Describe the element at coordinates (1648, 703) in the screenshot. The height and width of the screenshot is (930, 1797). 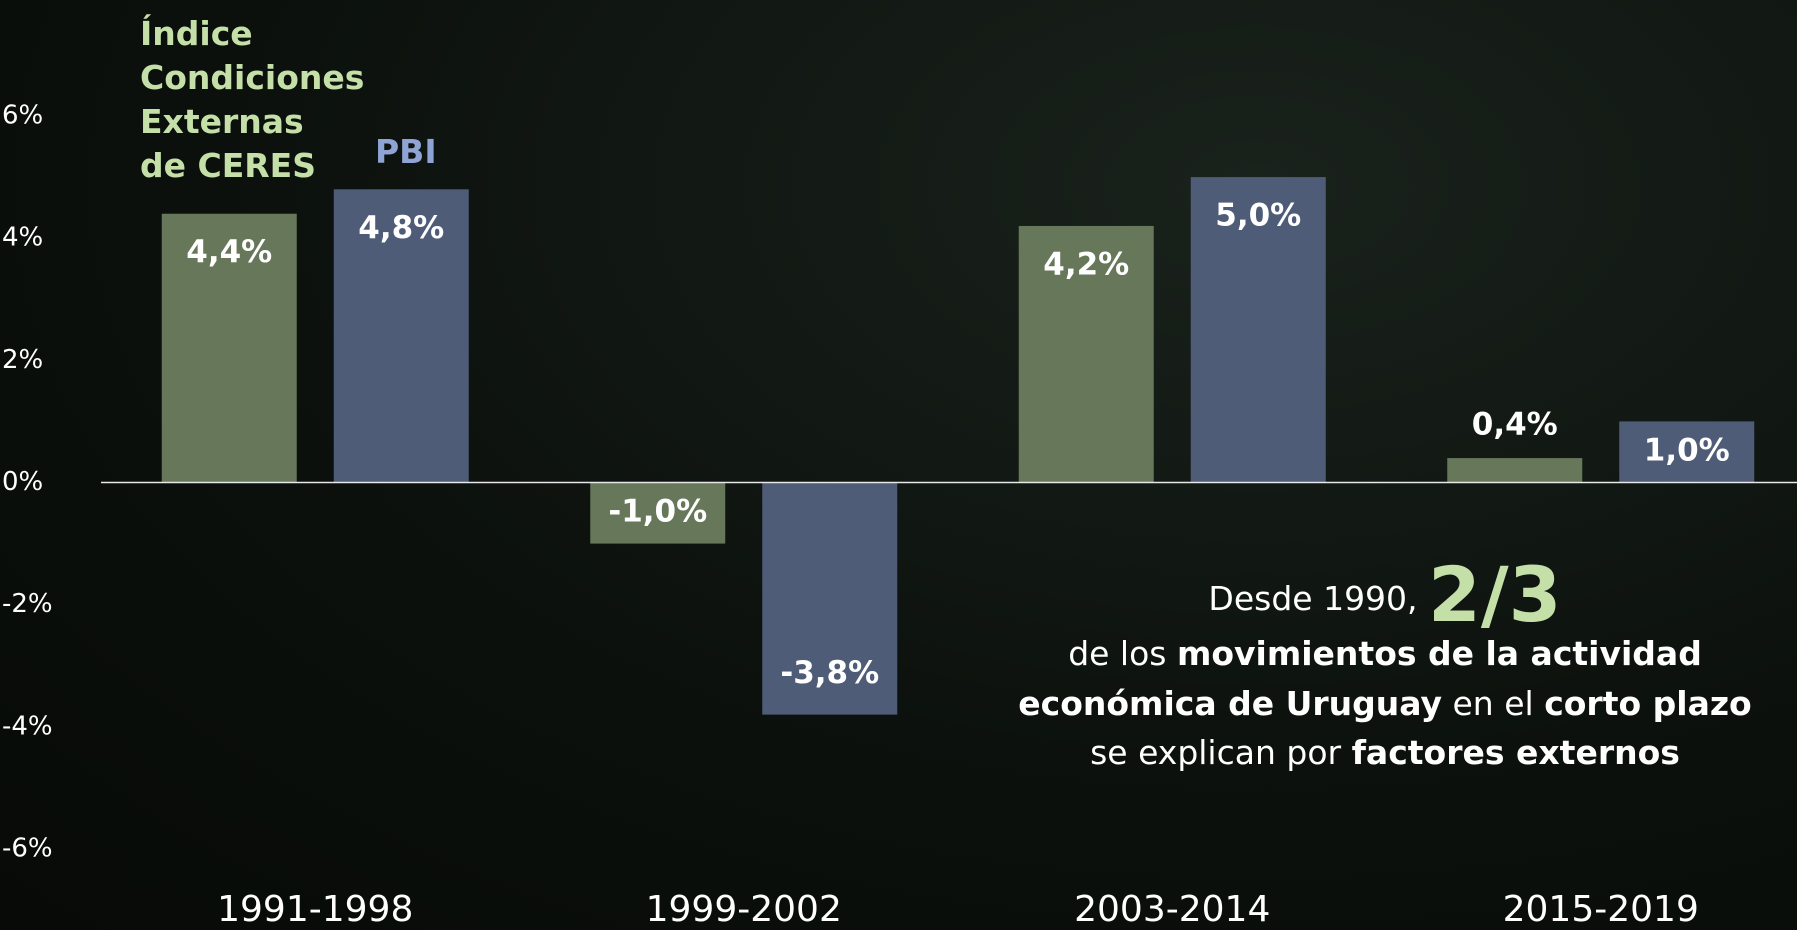
I see `annotation-text: corto plazo` at that location.